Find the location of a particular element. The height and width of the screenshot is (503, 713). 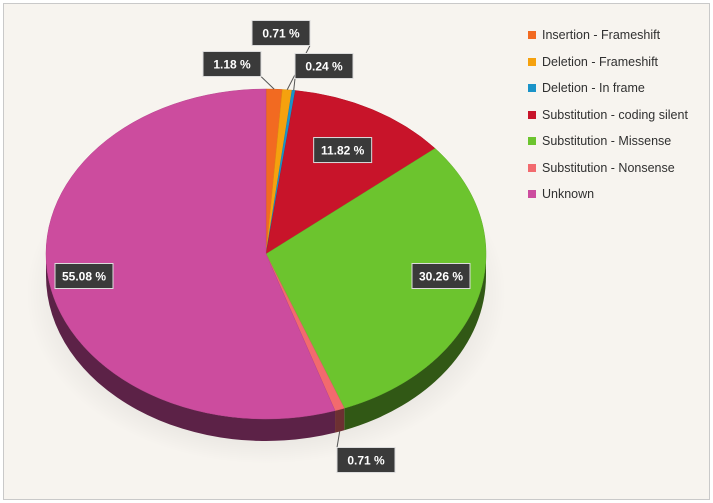

legend-item: Substitution - Nonsense is located at coordinates (618, 168).